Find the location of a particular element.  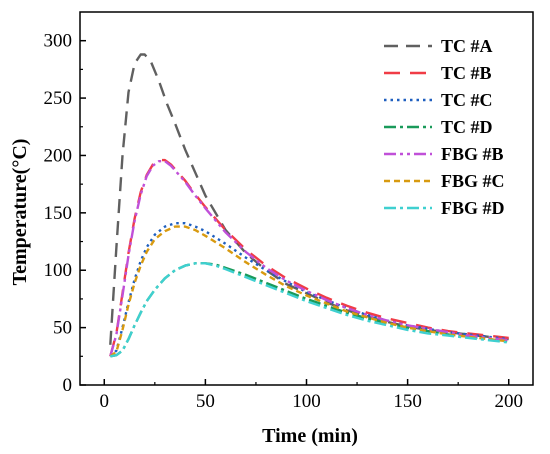

x-tick-label: 150 is located at coordinates (407, 401).